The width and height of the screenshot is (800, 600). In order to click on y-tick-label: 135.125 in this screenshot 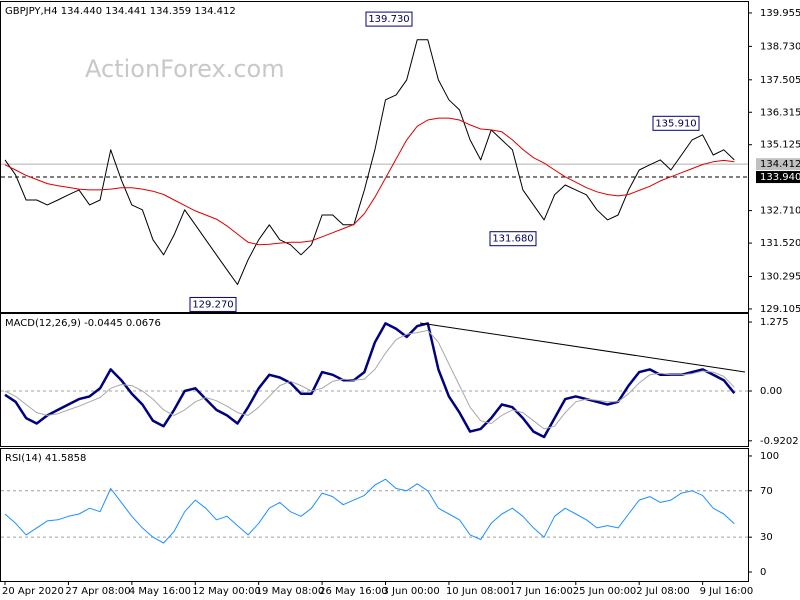, I will do `click(780, 145)`.